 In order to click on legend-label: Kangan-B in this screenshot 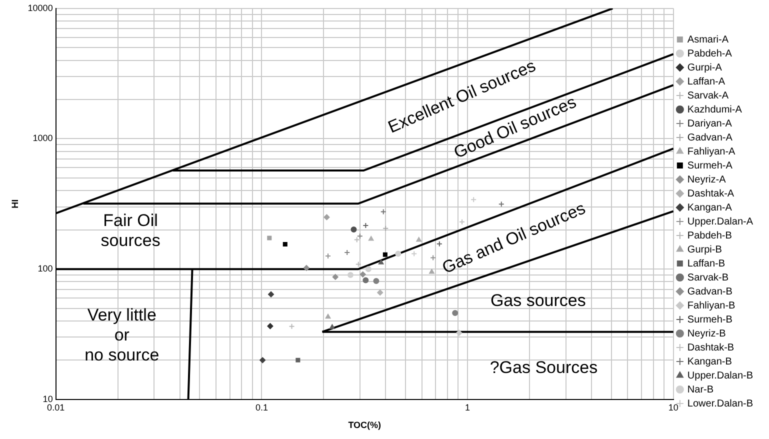, I will do `click(709, 362)`.